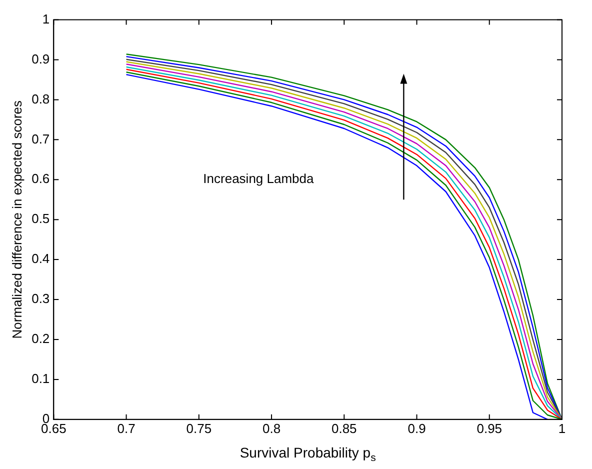  What do you see at coordinates (344, 428) in the screenshot?
I see `x-tick-label: 0.85` at bounding box center [344, 428].